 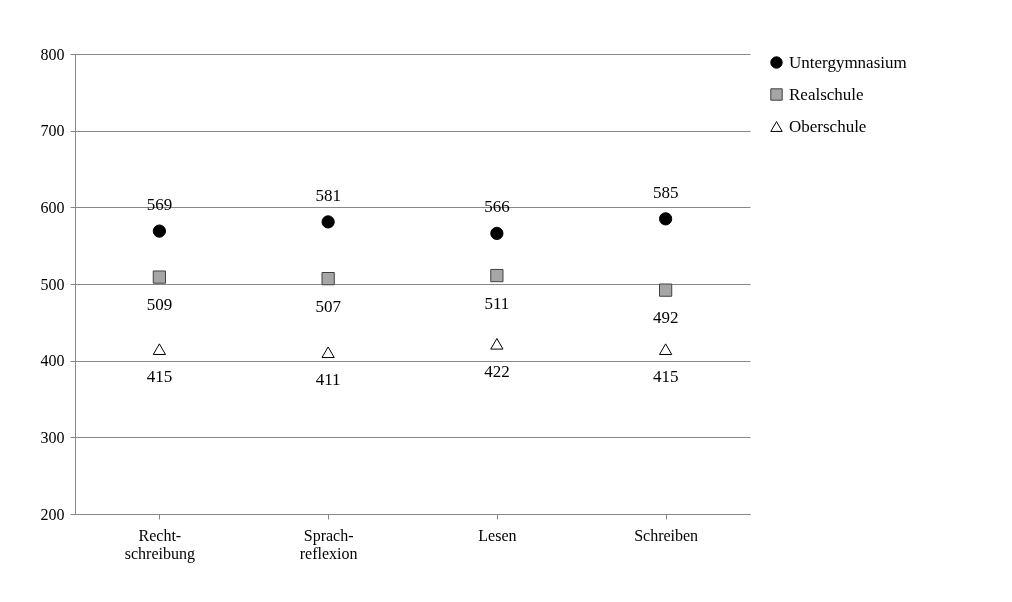 What do you see at coordinates (52, 437) in the screenshot?
I see `y-tick-label: 300` at bounding box center [52, 437].